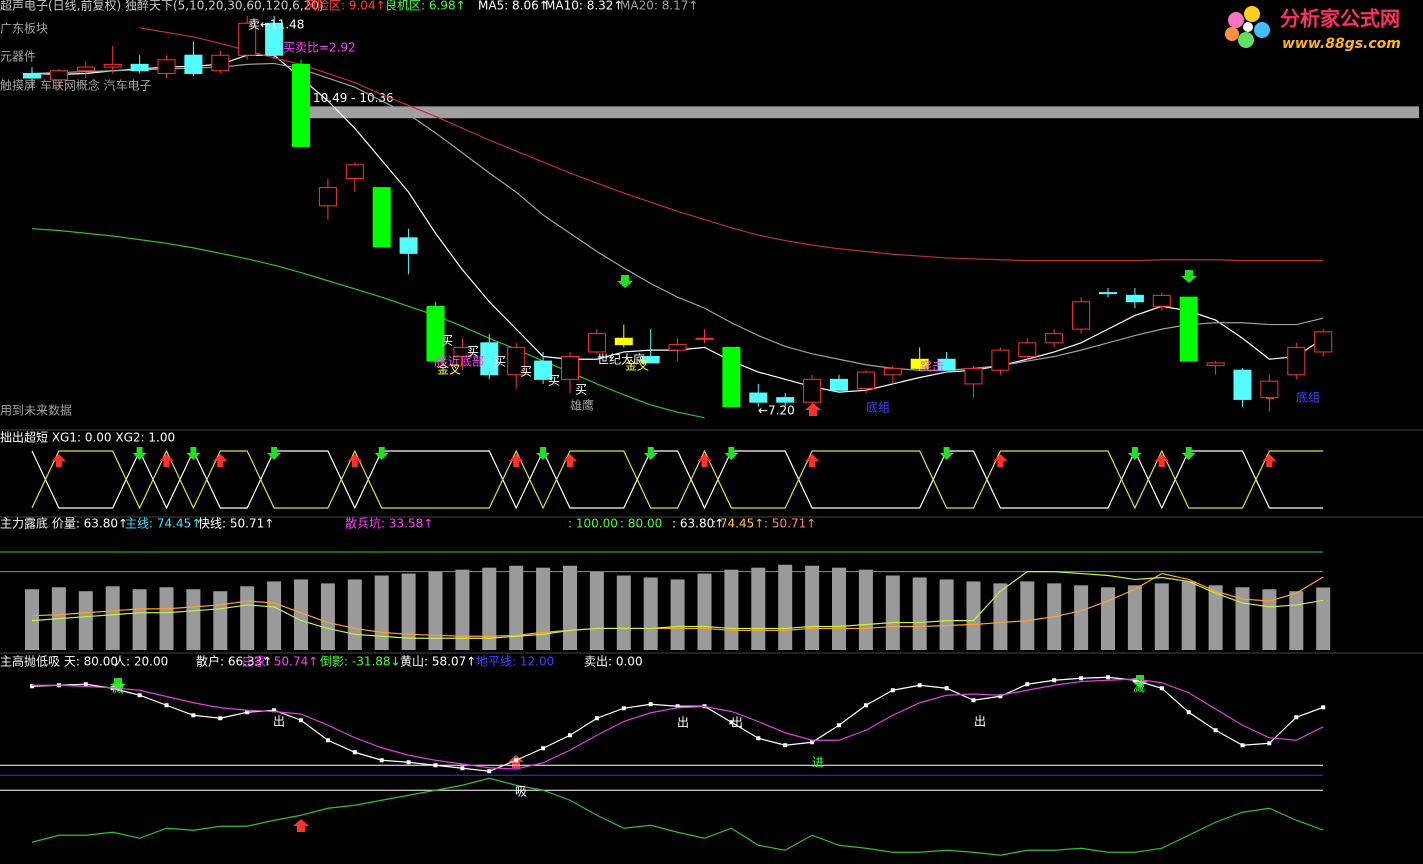 This screenshot has width=1423, height=864. Describe the element at coordinates (698, 524) in the screenshot. I see `panel-label: : 63.80↑` at that location.